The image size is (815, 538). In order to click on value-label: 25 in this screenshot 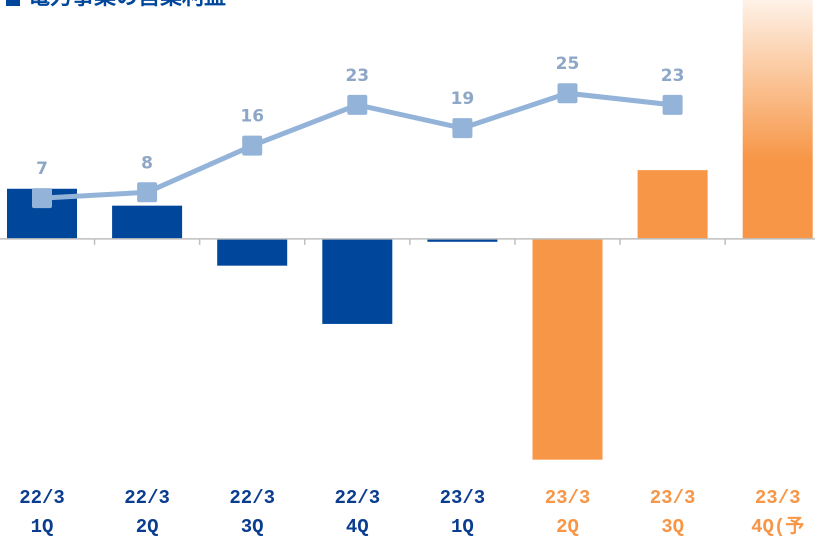, I will do `click(568, 64)`.